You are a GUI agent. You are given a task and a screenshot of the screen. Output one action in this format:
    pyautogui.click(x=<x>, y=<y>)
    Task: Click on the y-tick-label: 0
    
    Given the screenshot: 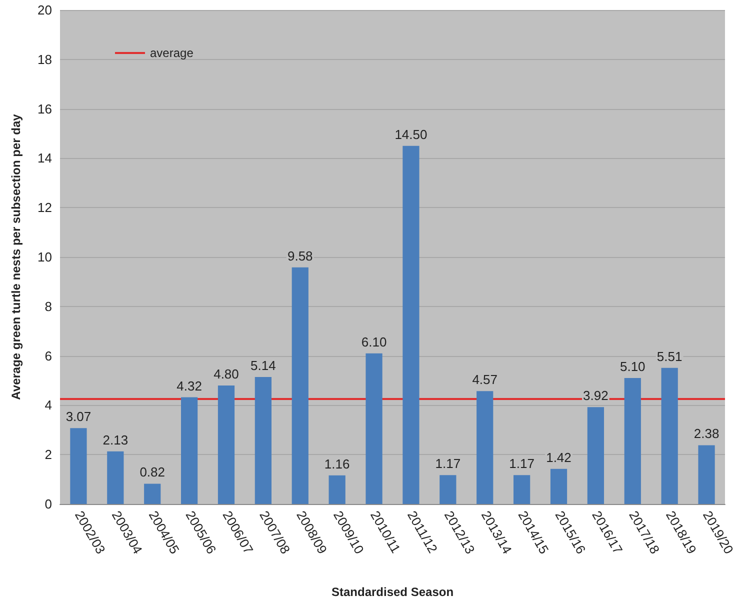 What is the action you would take?
    pyautogui.click(x=48, y=504)
    